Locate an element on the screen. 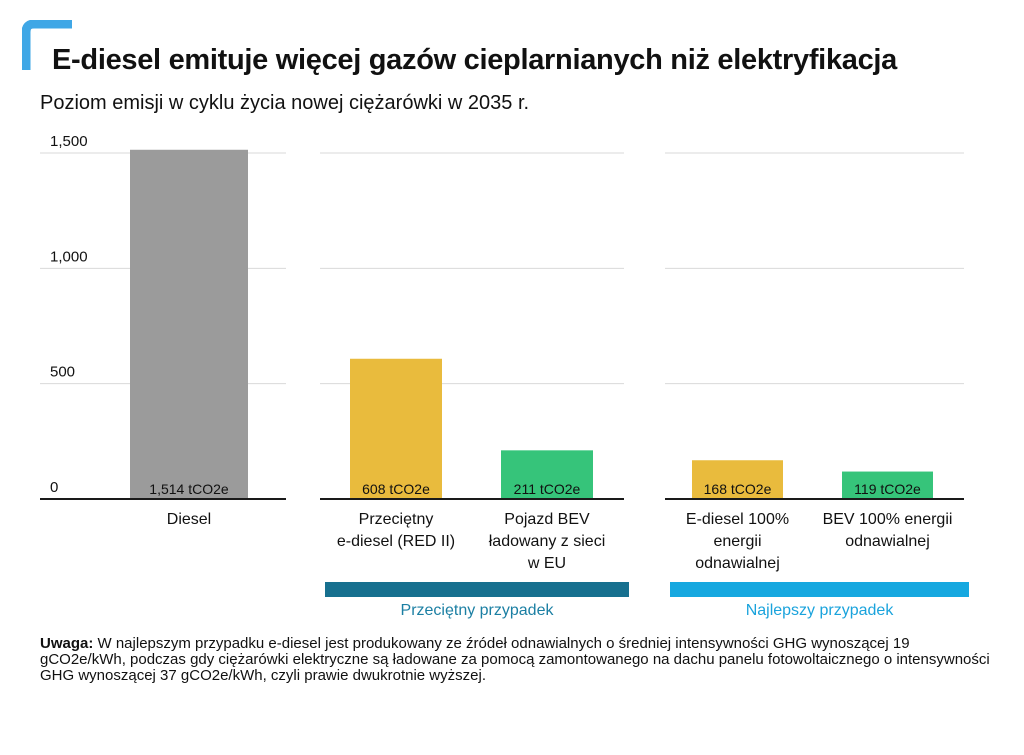  category-label: w EU is located at coordinates (546, 563).